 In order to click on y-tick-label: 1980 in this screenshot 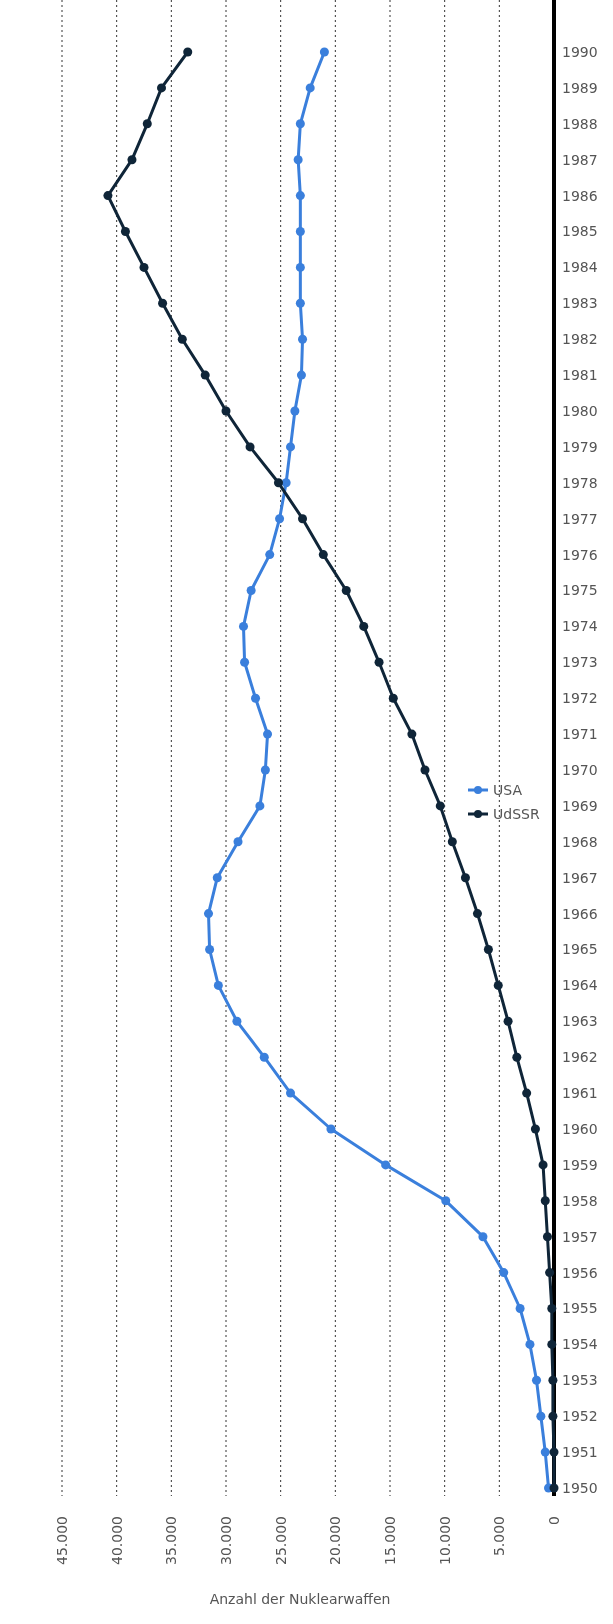, I will do `click(580, 410)`.